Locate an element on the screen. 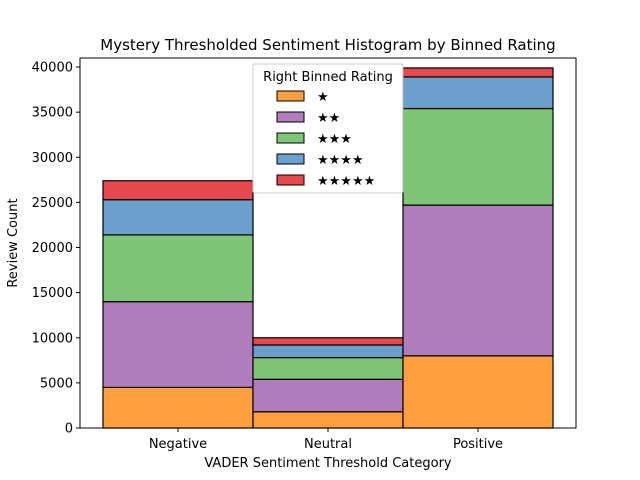 This screenshot has width=640, height=480. bar-segment-negative-4-star is located at coordinates (178, 217).